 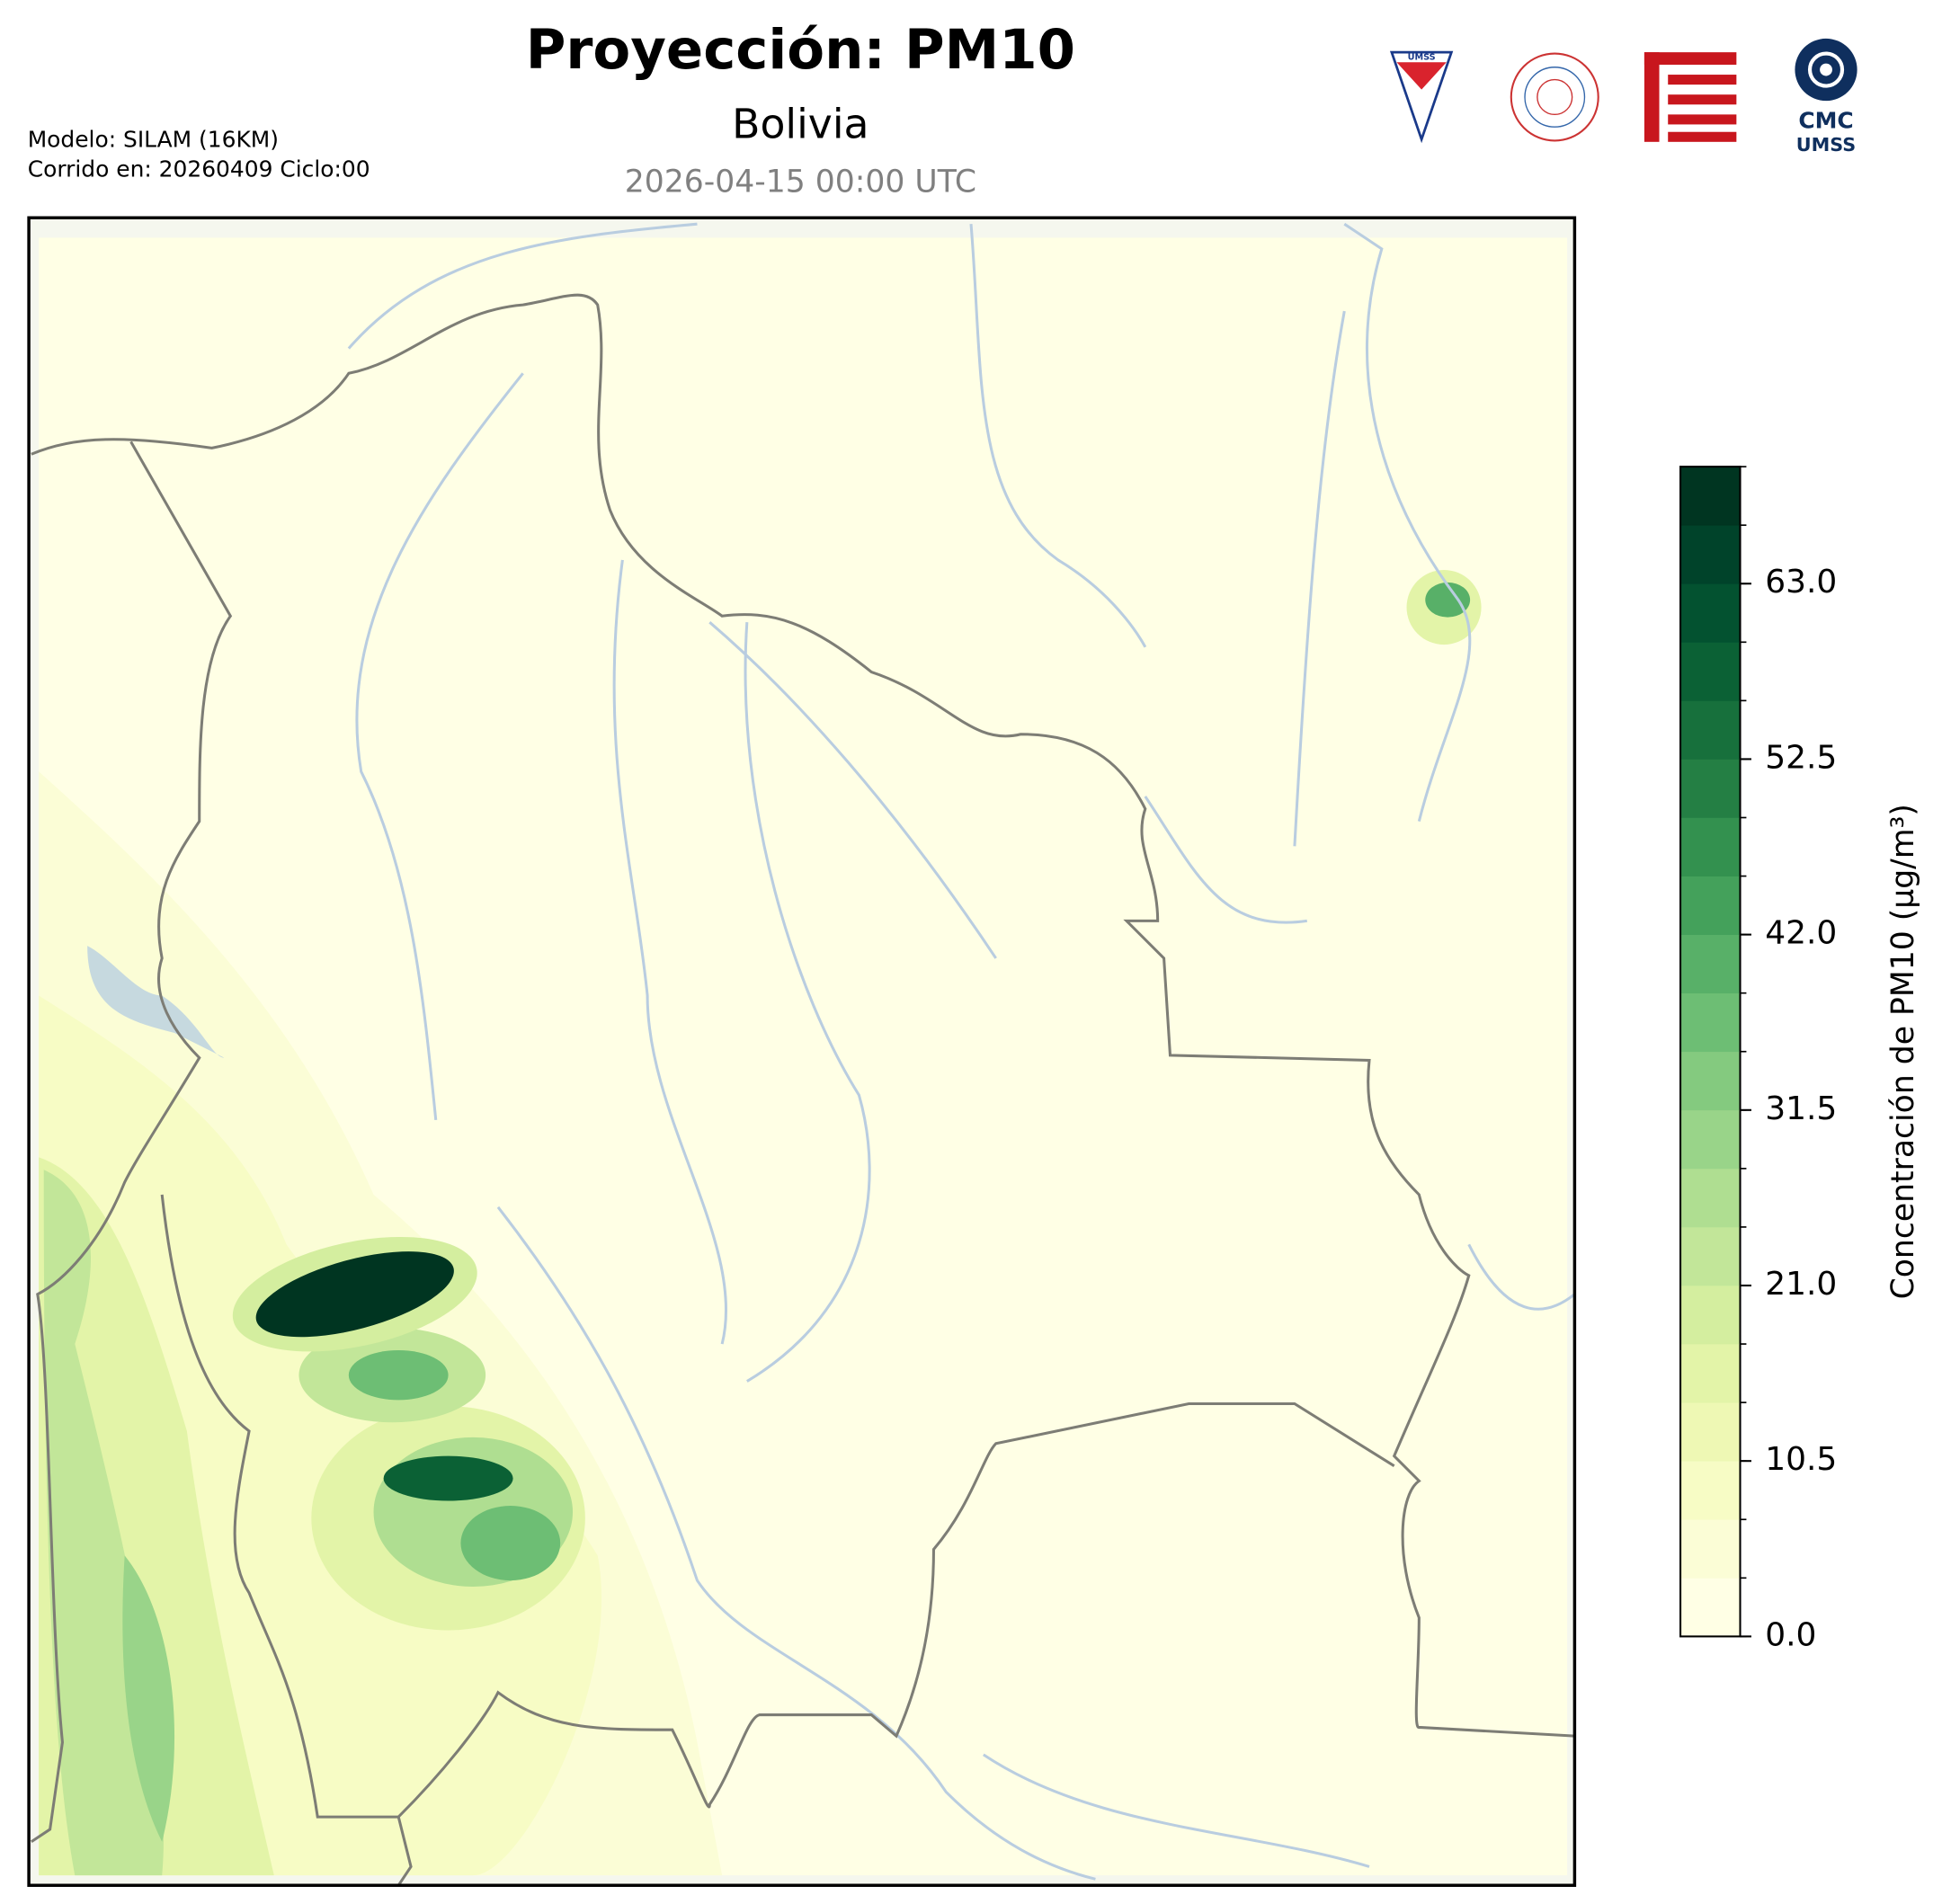 What do you see at coordinates (1801, 582) in the screenshot?
I see `tick-label: 63.0` at bounding box center [1801, 582].